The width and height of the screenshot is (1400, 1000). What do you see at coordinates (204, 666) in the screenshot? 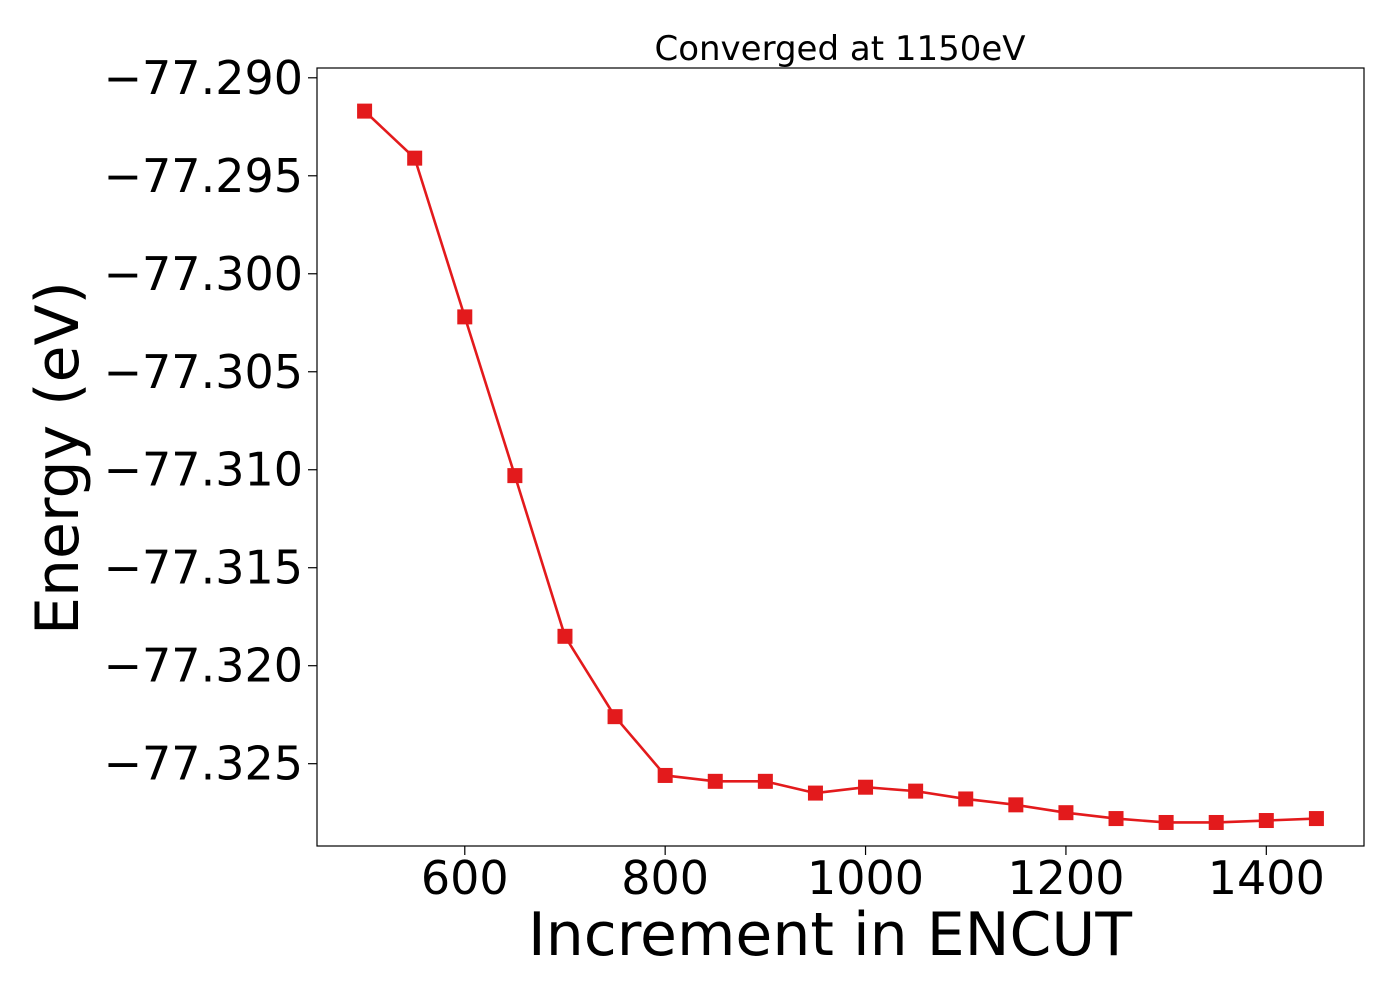
I see `y-tick-label: −77.320` at bounding box center [204, 666].